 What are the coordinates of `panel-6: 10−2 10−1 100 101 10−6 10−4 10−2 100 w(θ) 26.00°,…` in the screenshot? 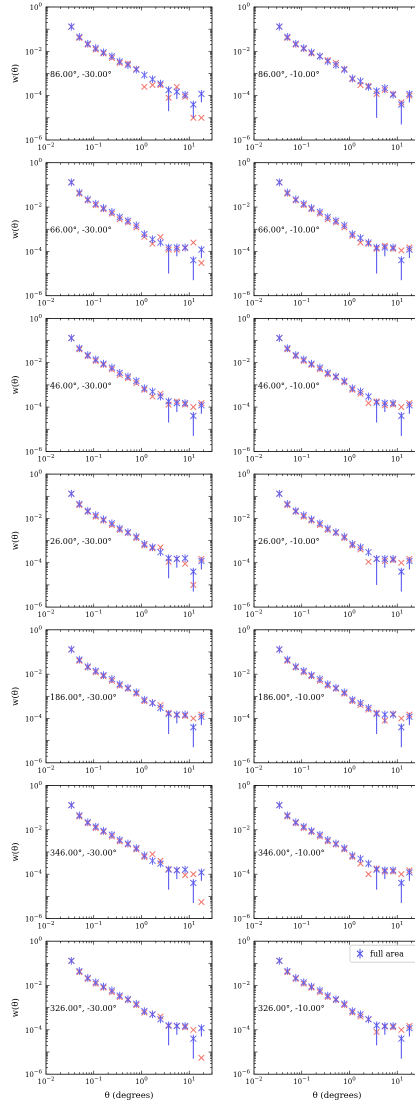 It's located at (111, 544).